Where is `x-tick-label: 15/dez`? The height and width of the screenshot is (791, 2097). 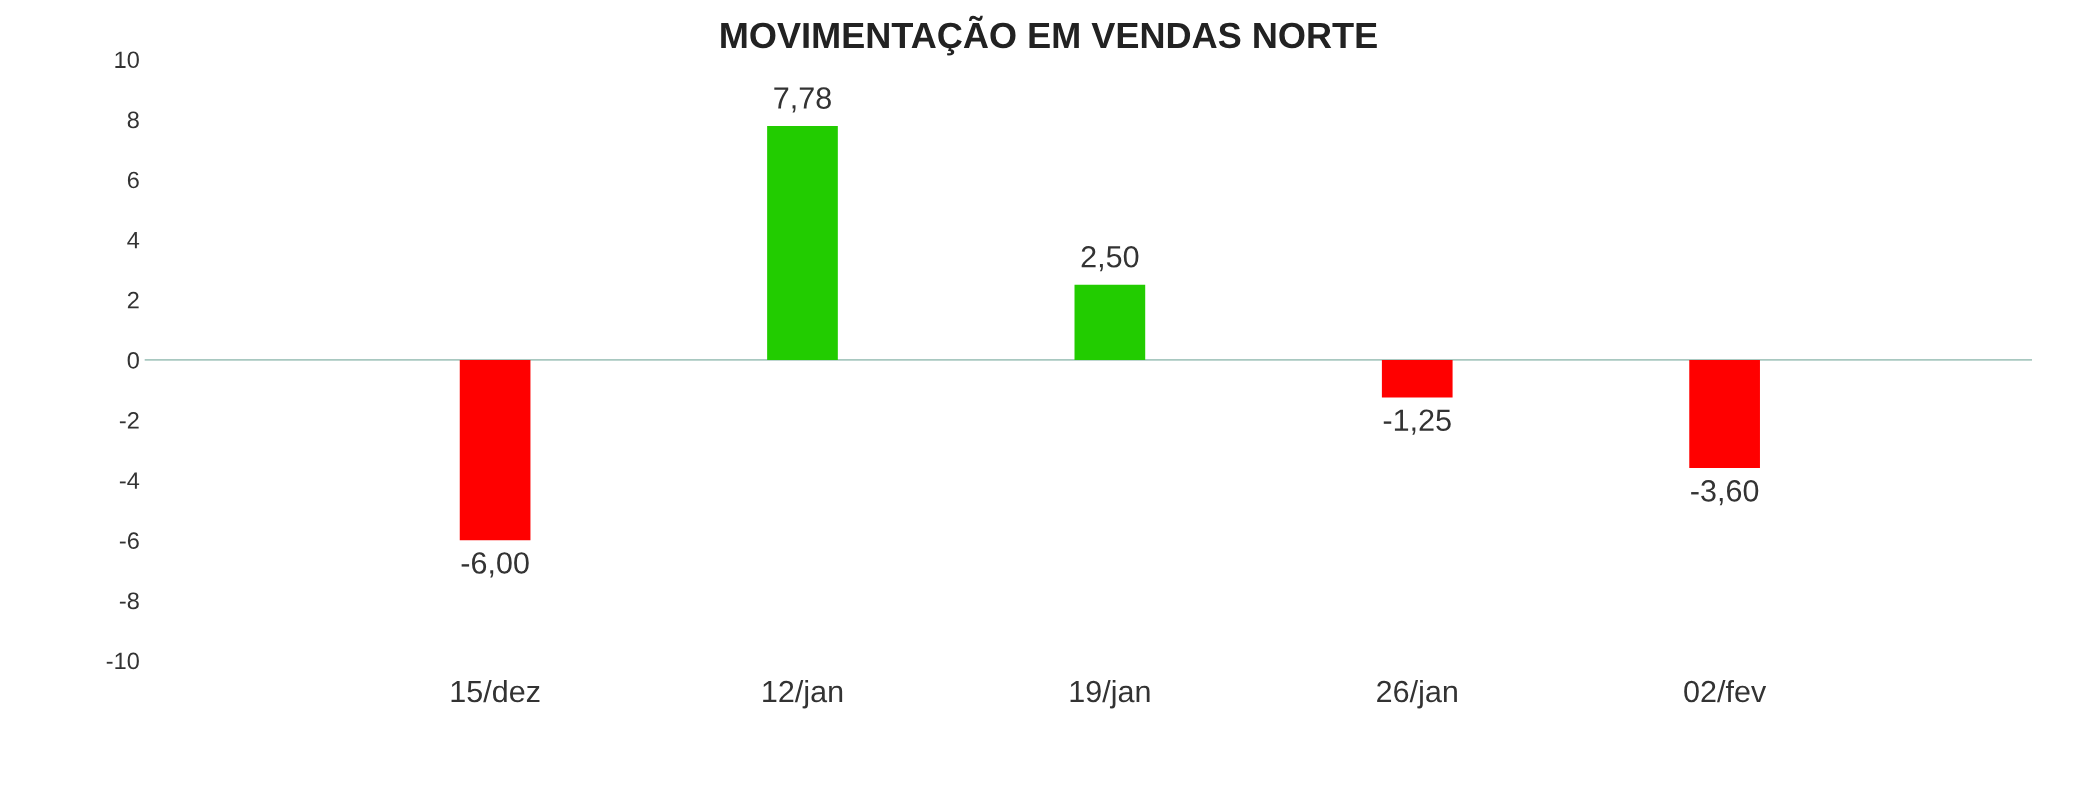 x-tick-label: 15/dez is located at coordinates (495, 691).